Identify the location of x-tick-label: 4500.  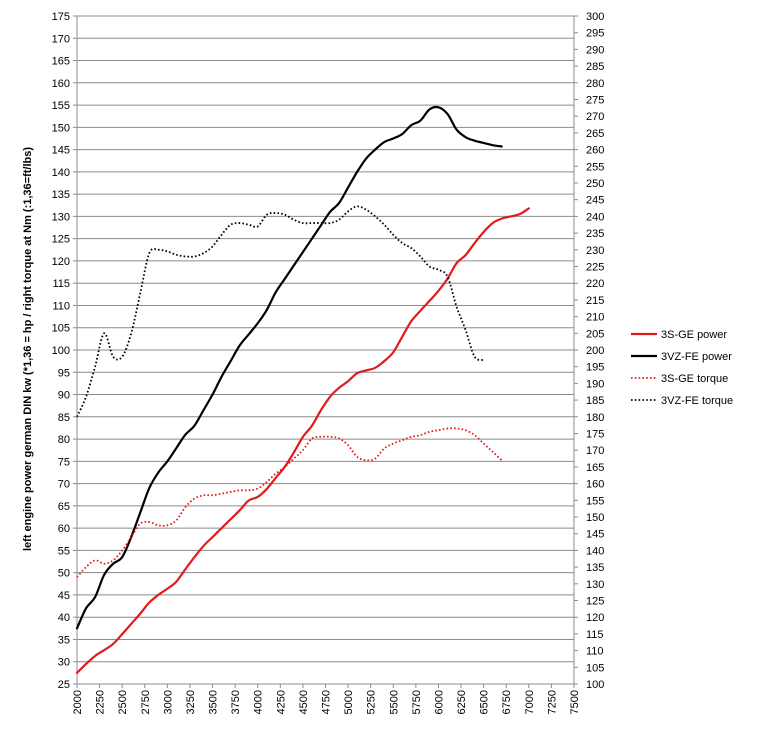
(304, 702).